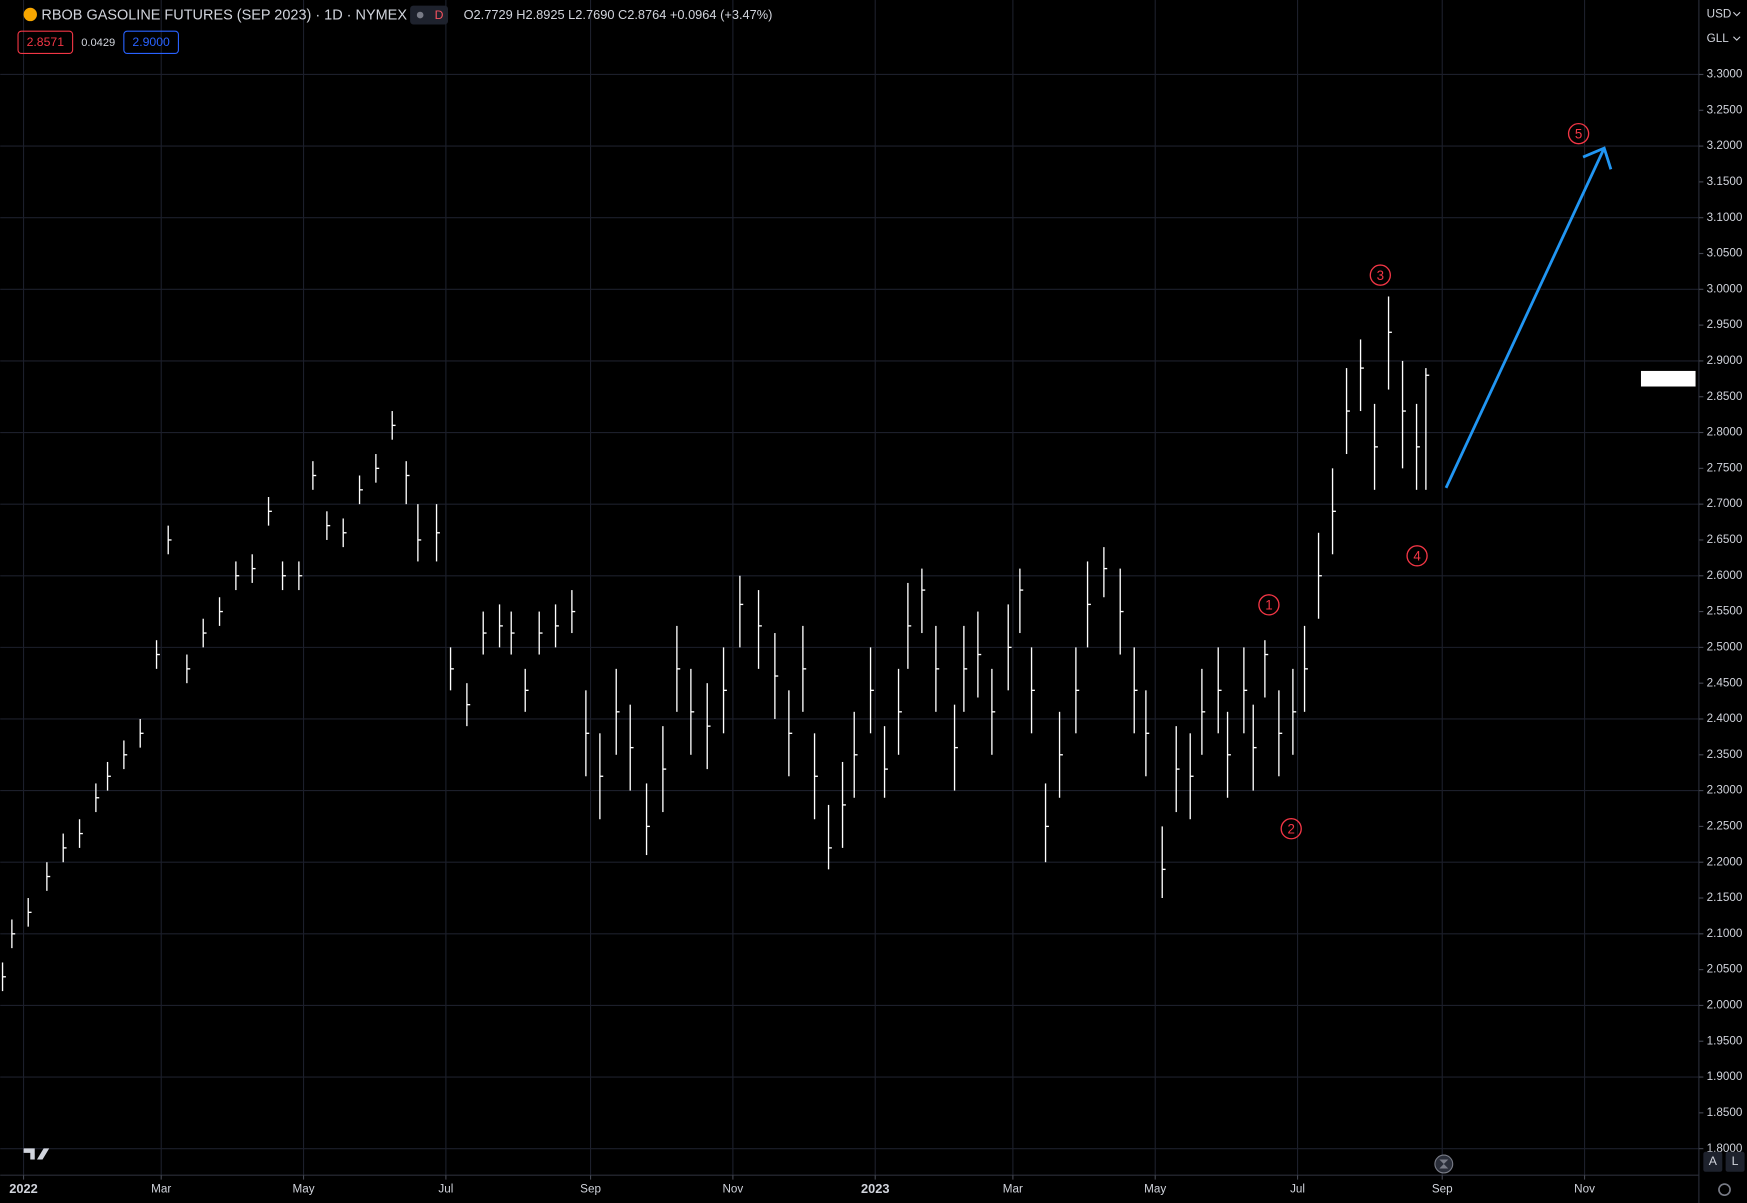  Describe the element at coordinates (1725, 324) in the screenshot. I see `y-tick-label: 2.9500` at that location.